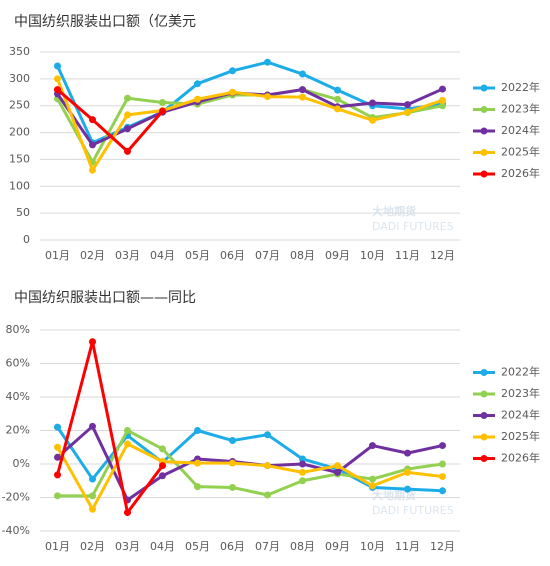 This screenshot has width=550, height=566. What do you see at coordinates (162, 546) in the screenshot?
I see `x-tick-label: 04月` at bounding box center [162, 546].